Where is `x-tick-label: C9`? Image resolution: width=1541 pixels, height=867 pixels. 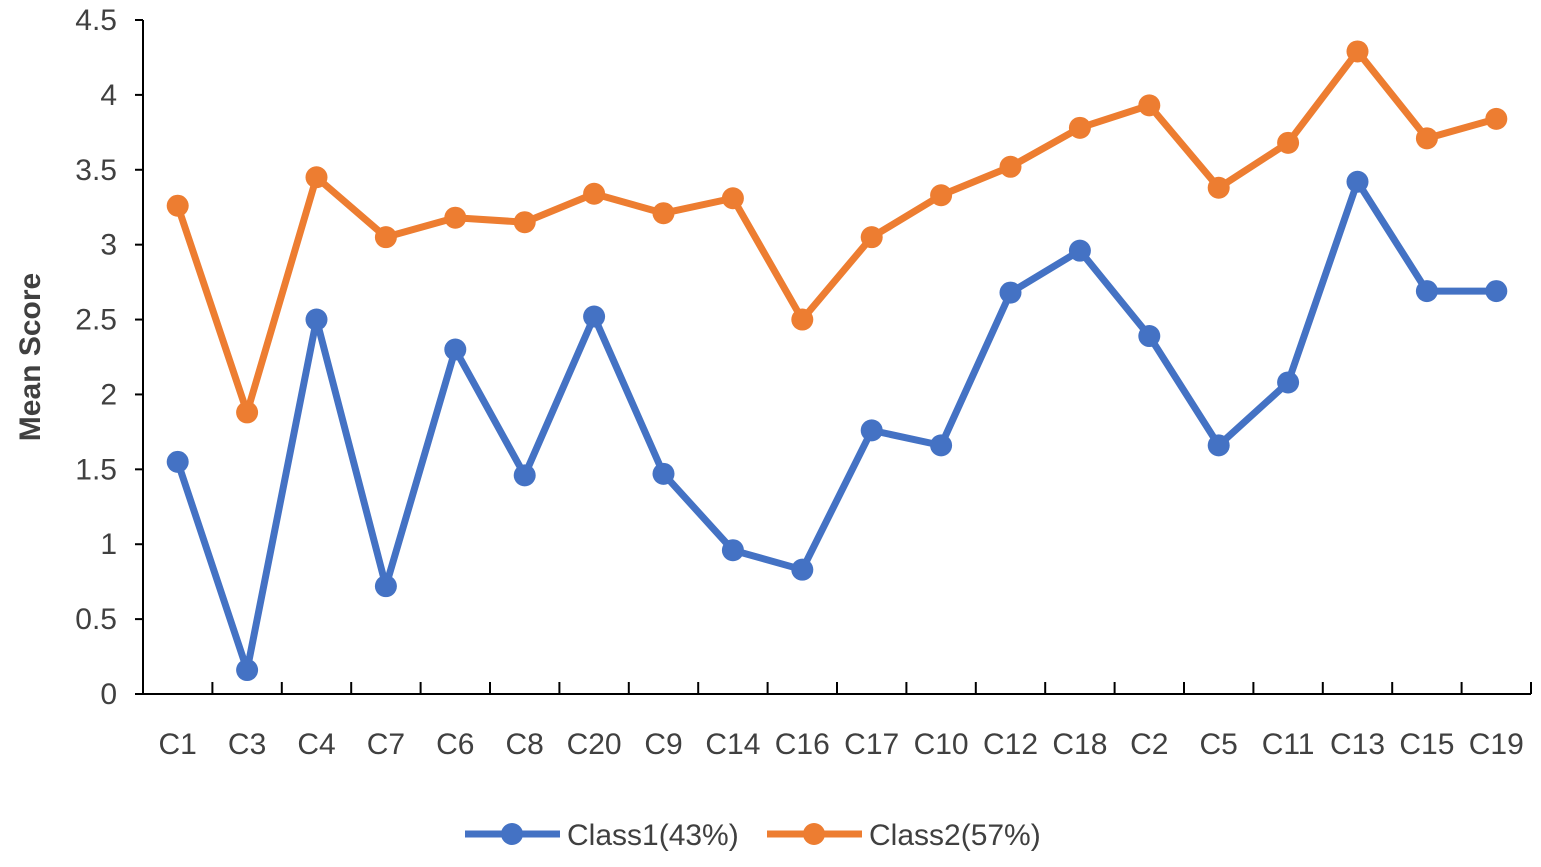
x-tick-label: C9 is located at coordinates (663, 744).